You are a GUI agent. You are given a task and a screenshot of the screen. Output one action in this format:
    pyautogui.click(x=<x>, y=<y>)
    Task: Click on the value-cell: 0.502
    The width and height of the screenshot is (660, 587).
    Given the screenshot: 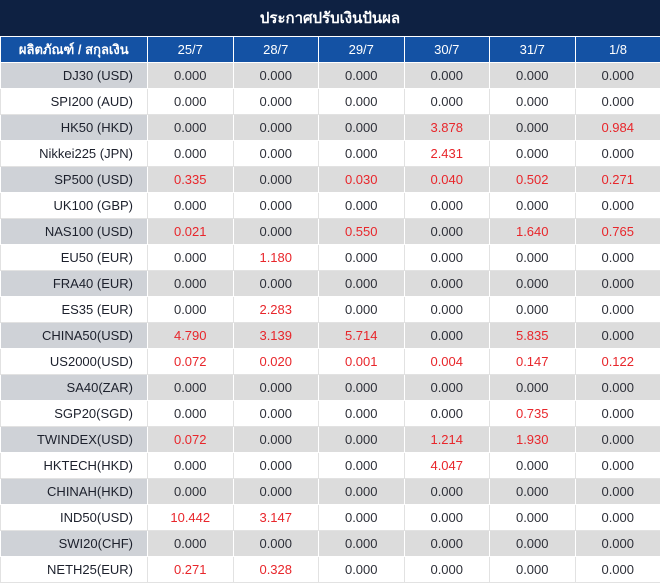 What is the action you would take?
    pyautogui.click(x=532, y=179)
    